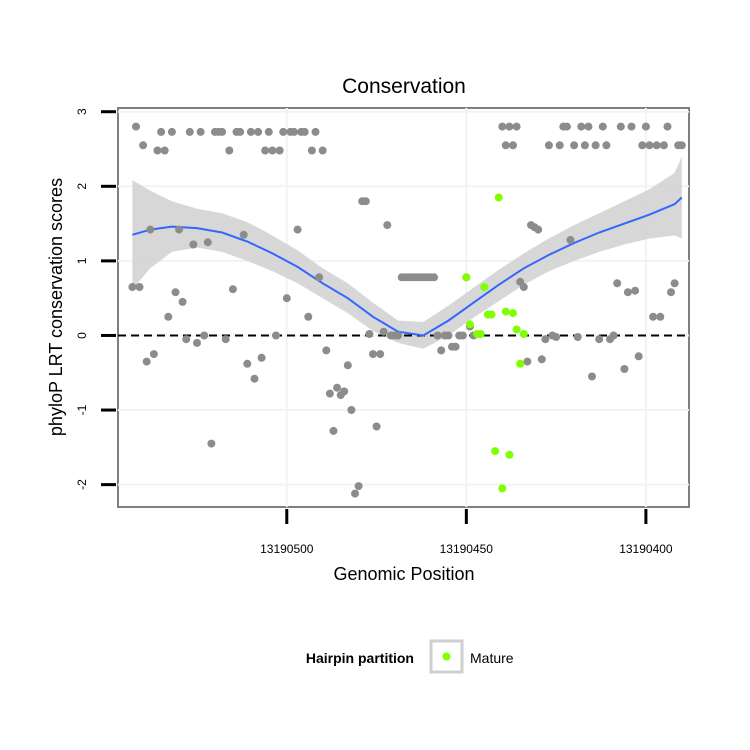 The image size is (750, 750). What do you see at coordinates (495, 343) in the screenshot?
I see `points-mature` at bounding box center [495, 343].